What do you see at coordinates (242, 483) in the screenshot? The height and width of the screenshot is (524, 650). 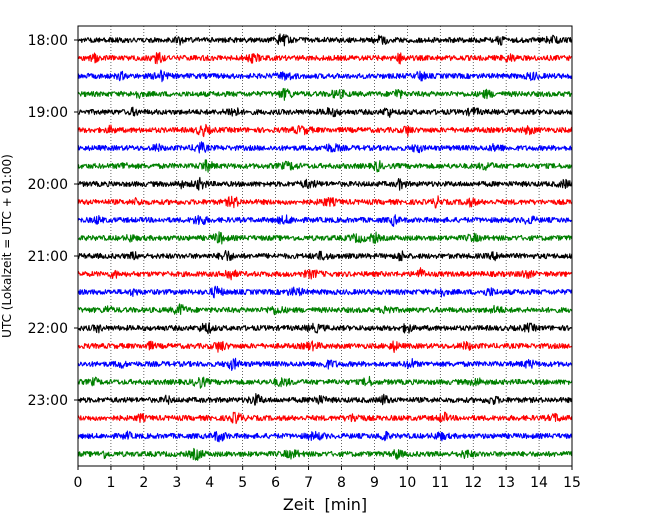 I see `x-tick-label: 5` at bounding box center [242, 483].